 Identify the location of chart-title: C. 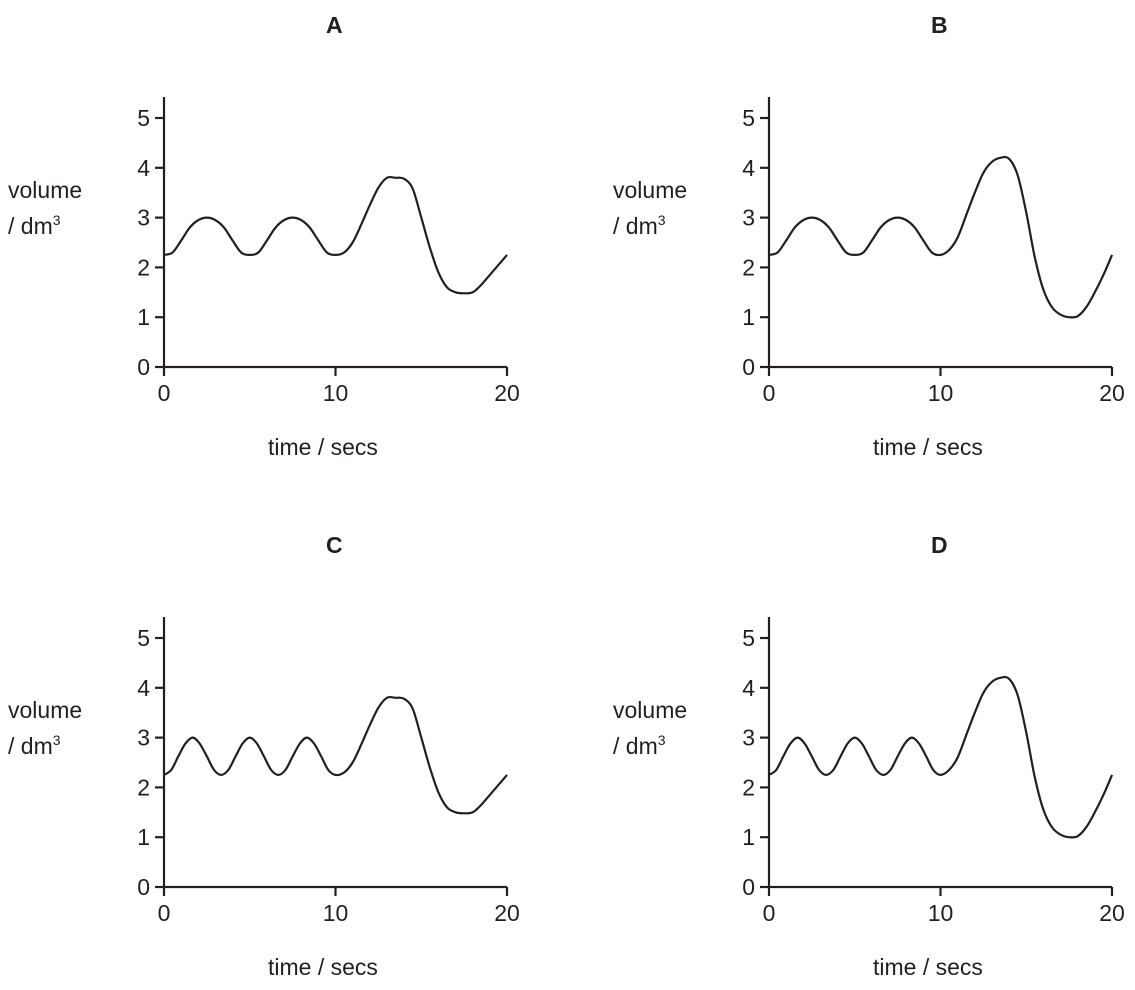
(334, 545).